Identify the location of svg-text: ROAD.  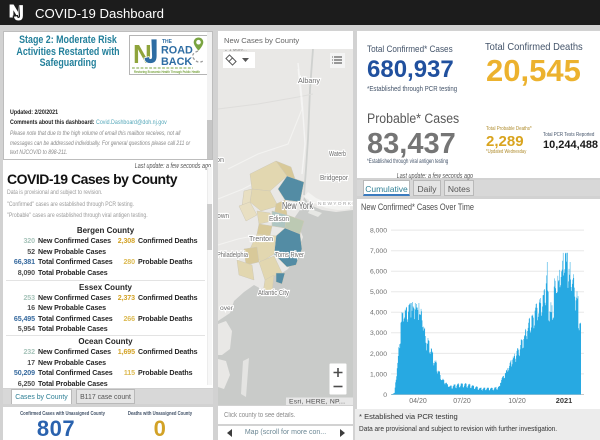
(177, 51).